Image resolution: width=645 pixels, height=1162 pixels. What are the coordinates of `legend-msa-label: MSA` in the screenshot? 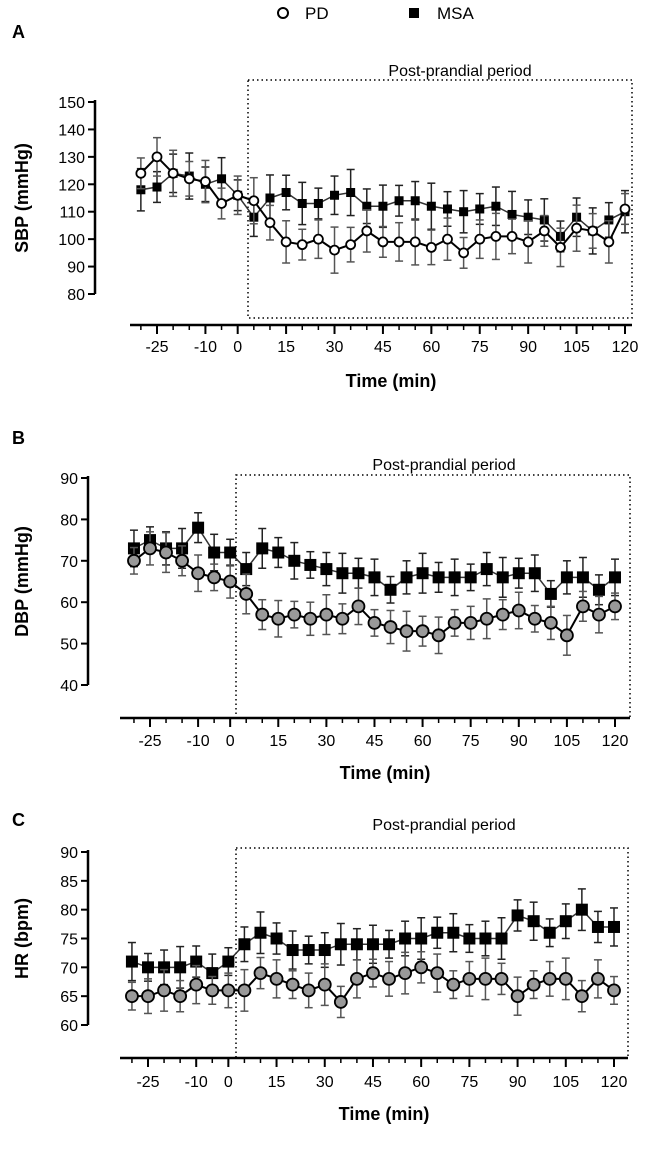 It's located at (456, 13).